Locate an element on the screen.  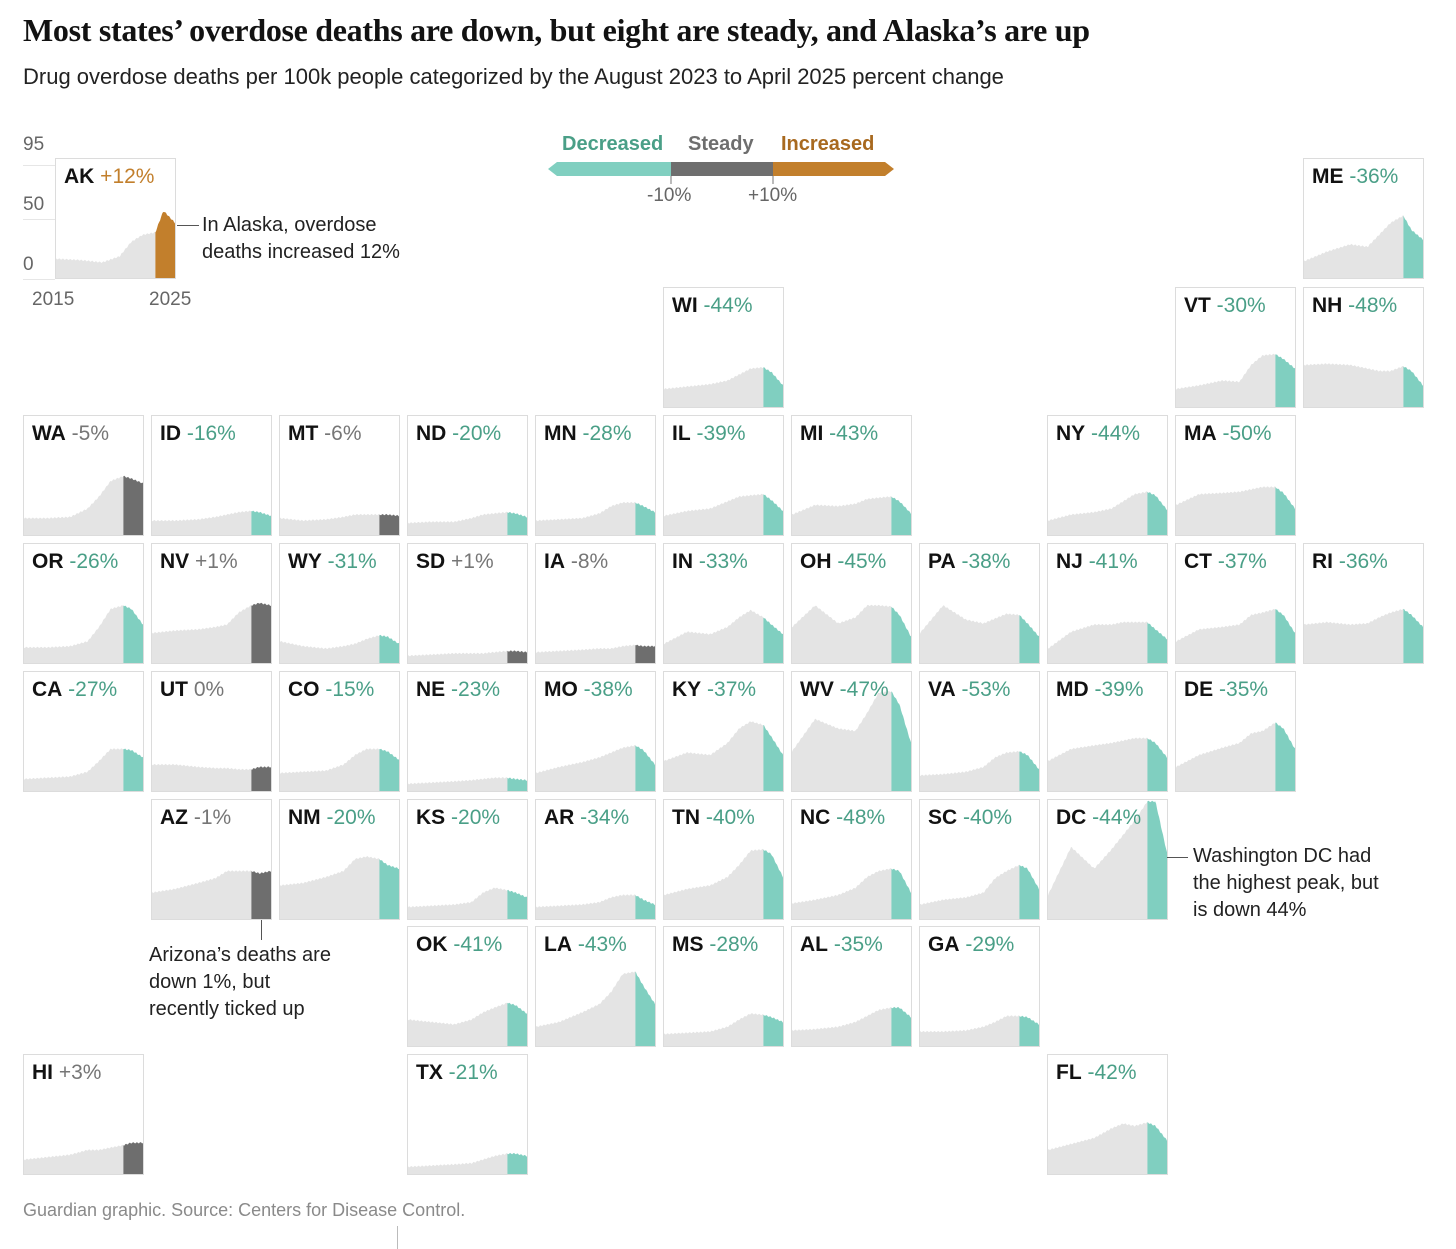
state-tile-nm: NM -20% is located at coordinates (339, 859).